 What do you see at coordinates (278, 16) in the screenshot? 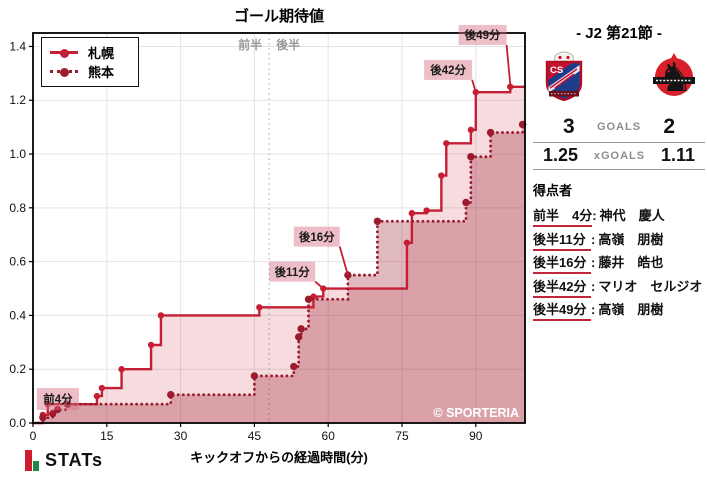
I see `chart-title: ゴール期待値` at bounding box center [278, 16].